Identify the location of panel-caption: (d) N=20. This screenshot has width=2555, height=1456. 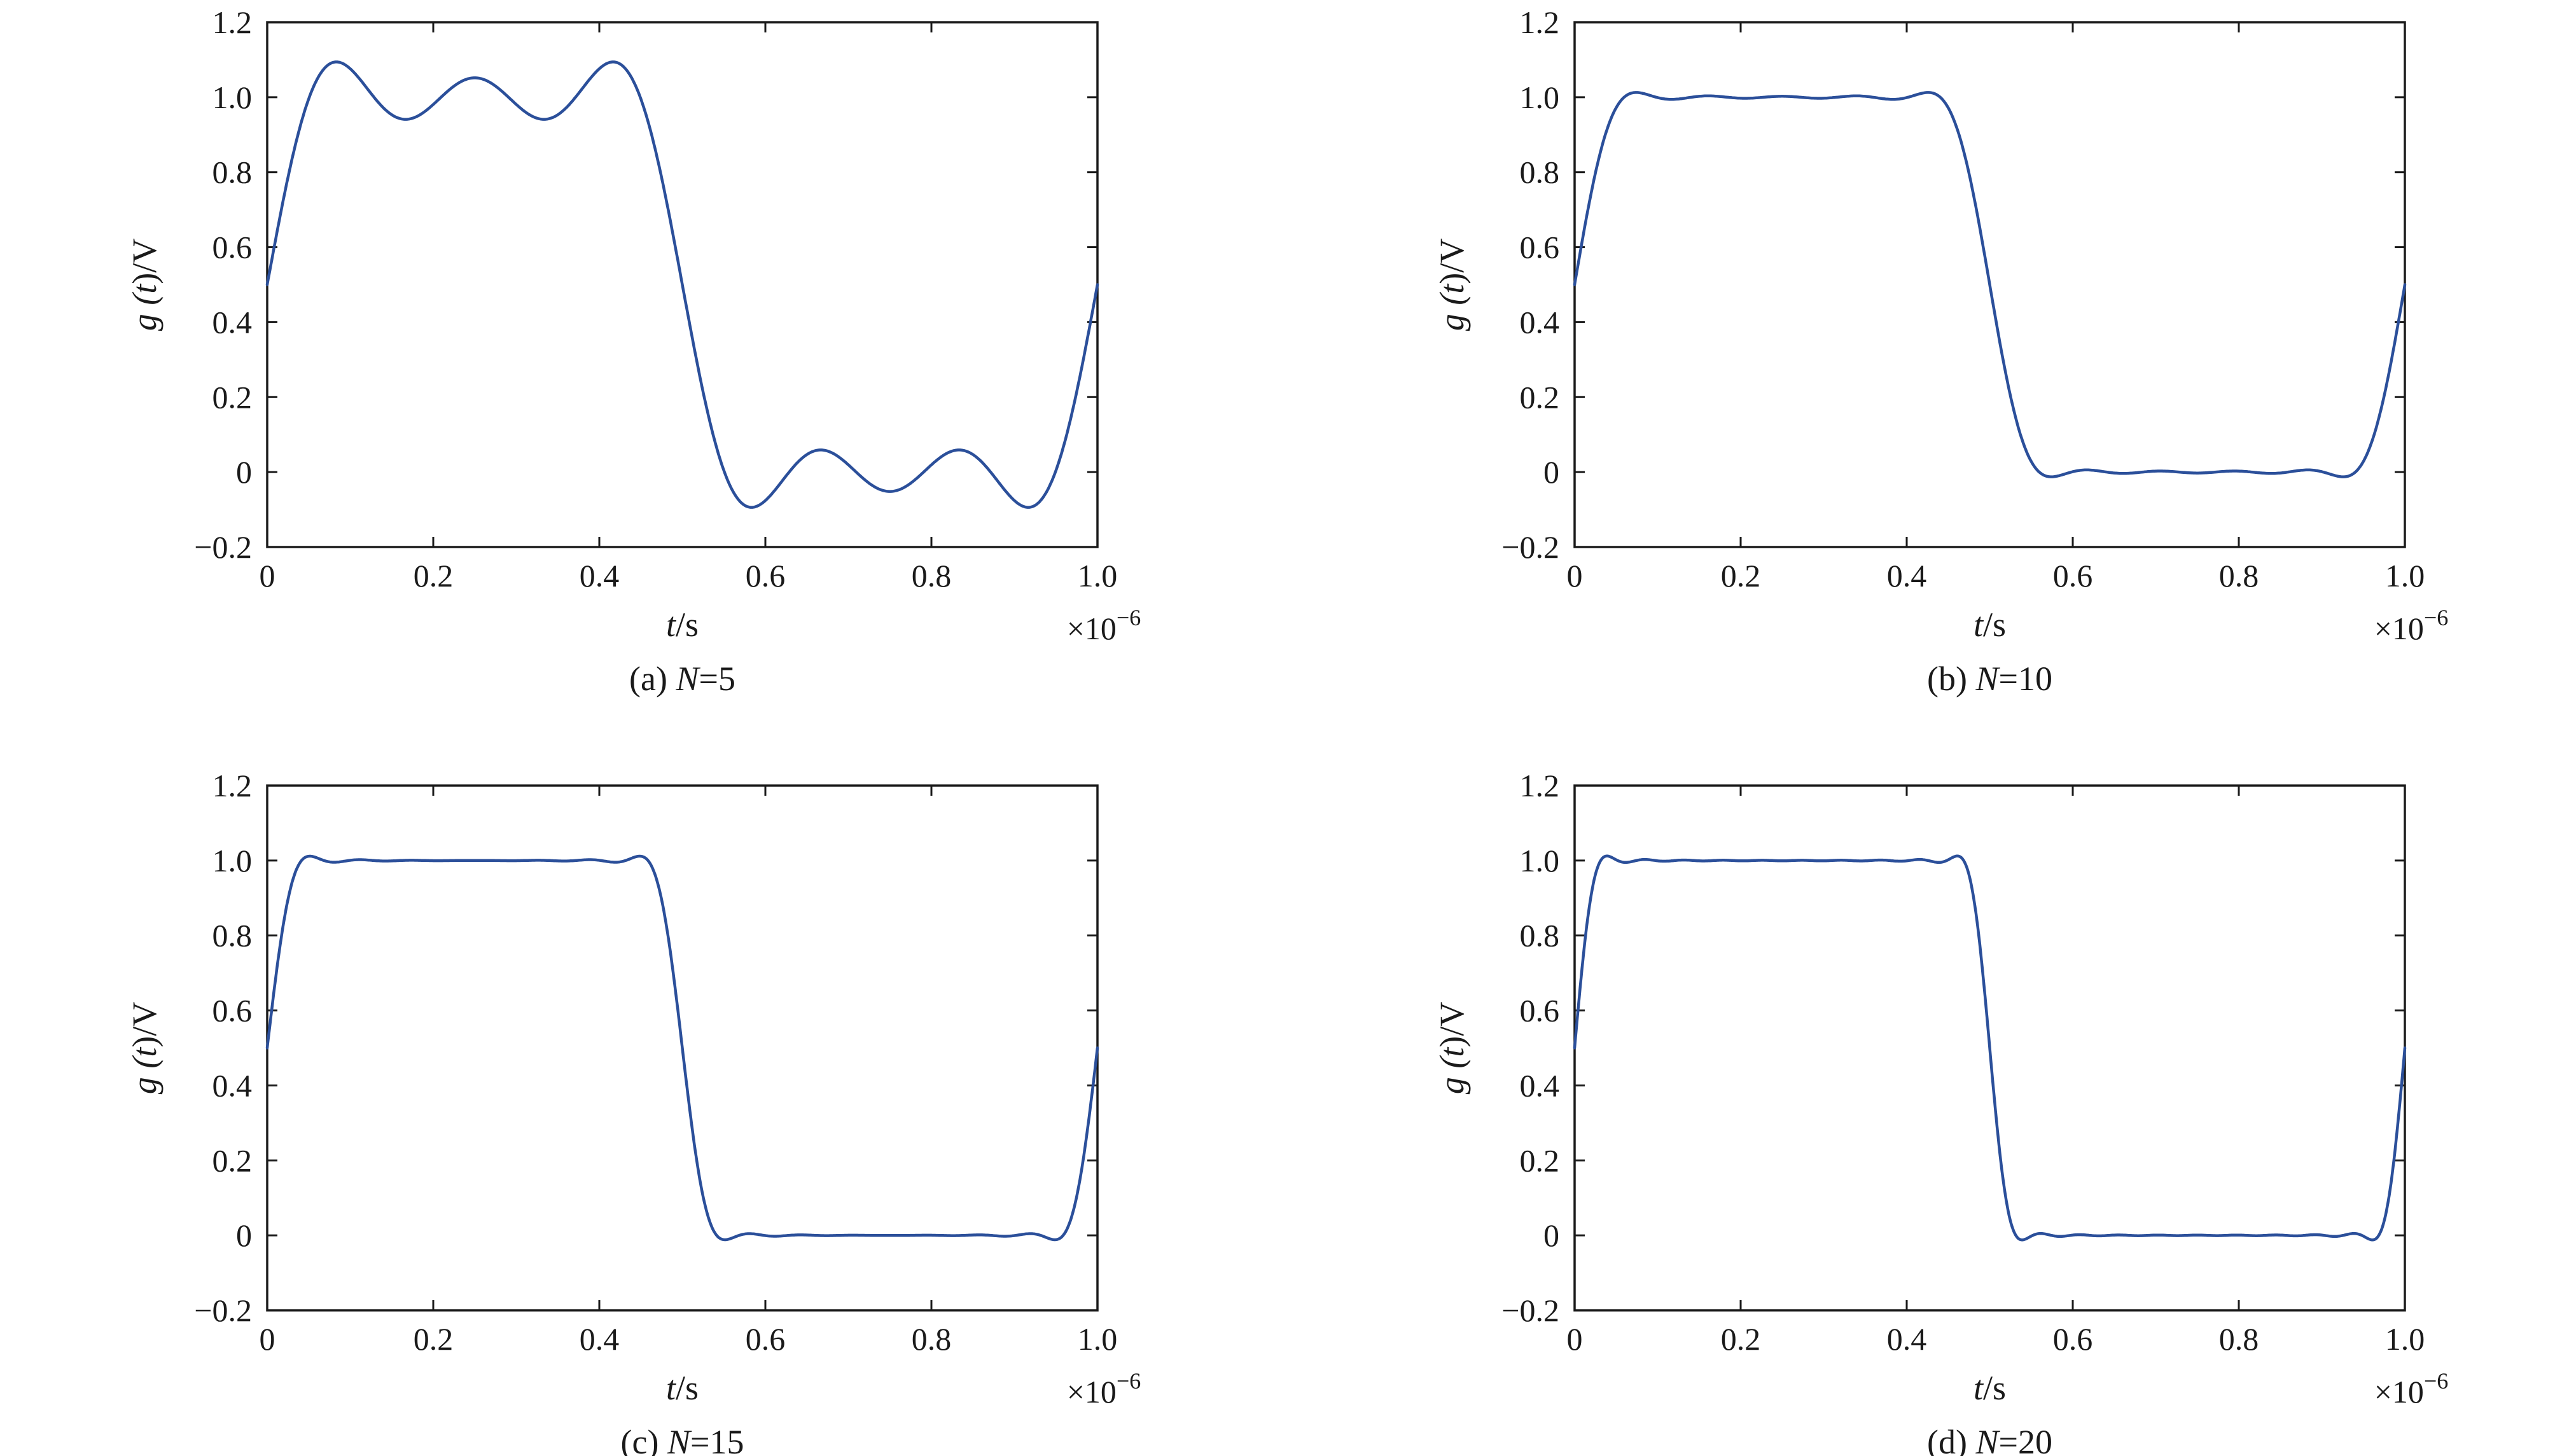
(1990, 1439).